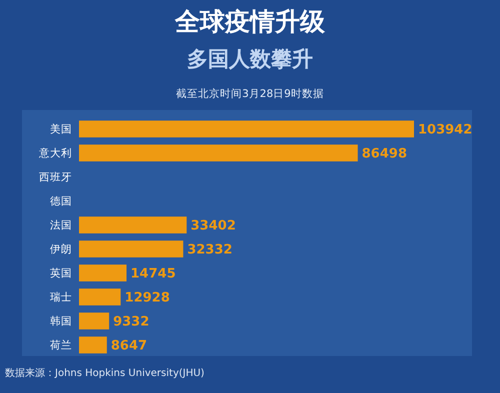  What do you see at coordinates (129, 346) in the screenshot?
I see `data-label: 8647` at bounding box center [129, 346].